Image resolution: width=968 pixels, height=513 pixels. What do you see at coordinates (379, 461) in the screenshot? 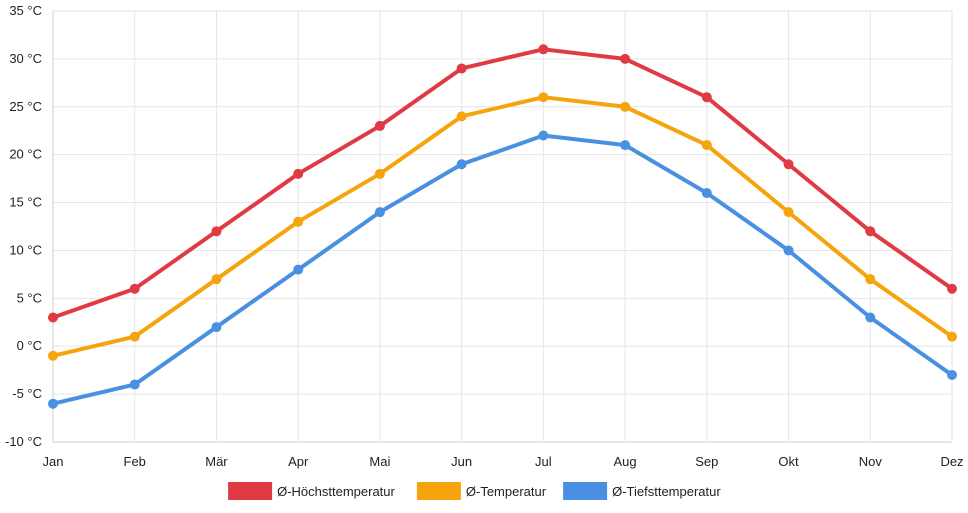
I see `x-tick-label: Mai` at bounding box center [379, 461].